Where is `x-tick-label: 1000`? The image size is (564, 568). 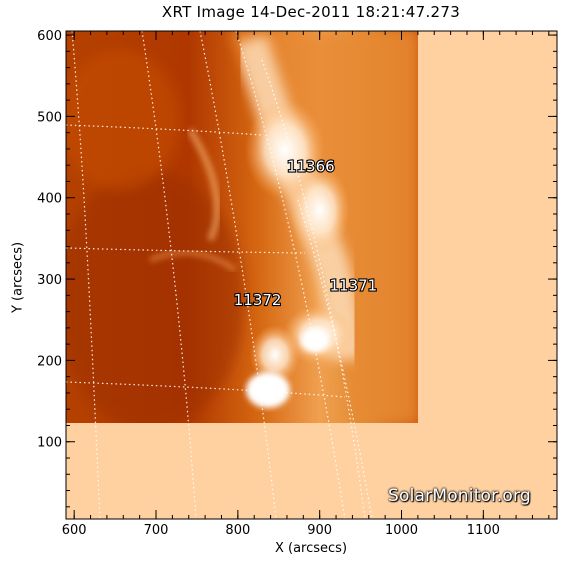 x-tick-label: 1000 is located at coordinates (401, 530).